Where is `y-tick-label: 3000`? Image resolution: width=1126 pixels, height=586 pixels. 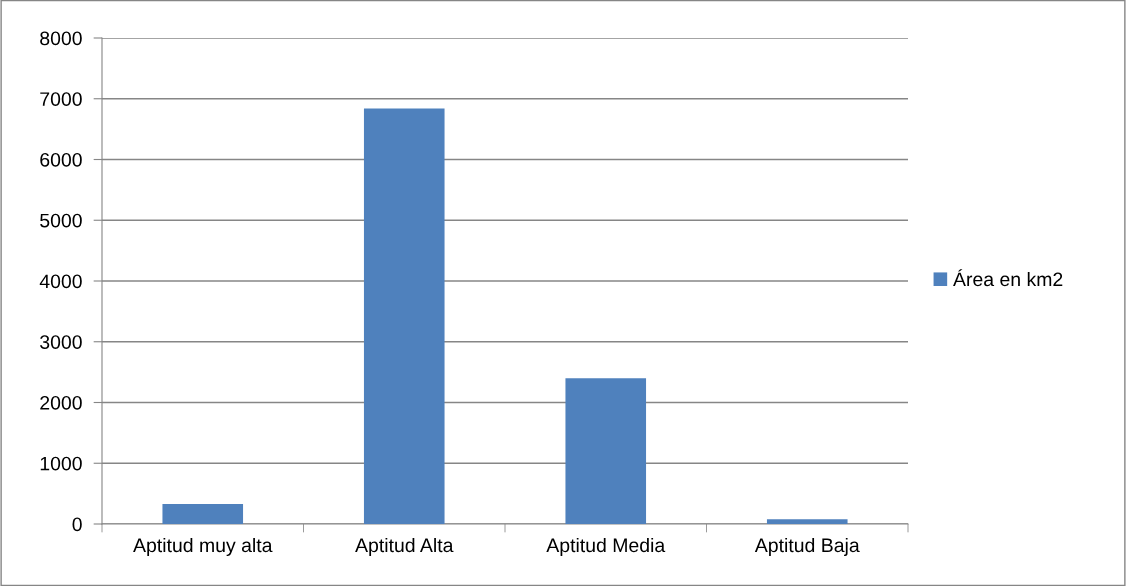
y-tick-label: 3000 is located at coordinates (61, 342).